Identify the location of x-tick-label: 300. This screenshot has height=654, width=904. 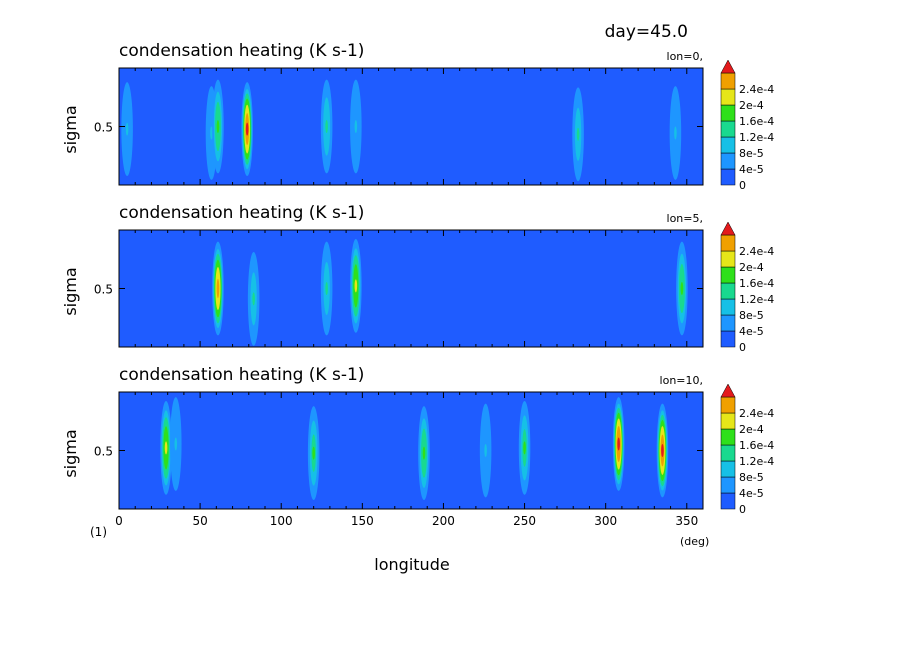
(605, 521).